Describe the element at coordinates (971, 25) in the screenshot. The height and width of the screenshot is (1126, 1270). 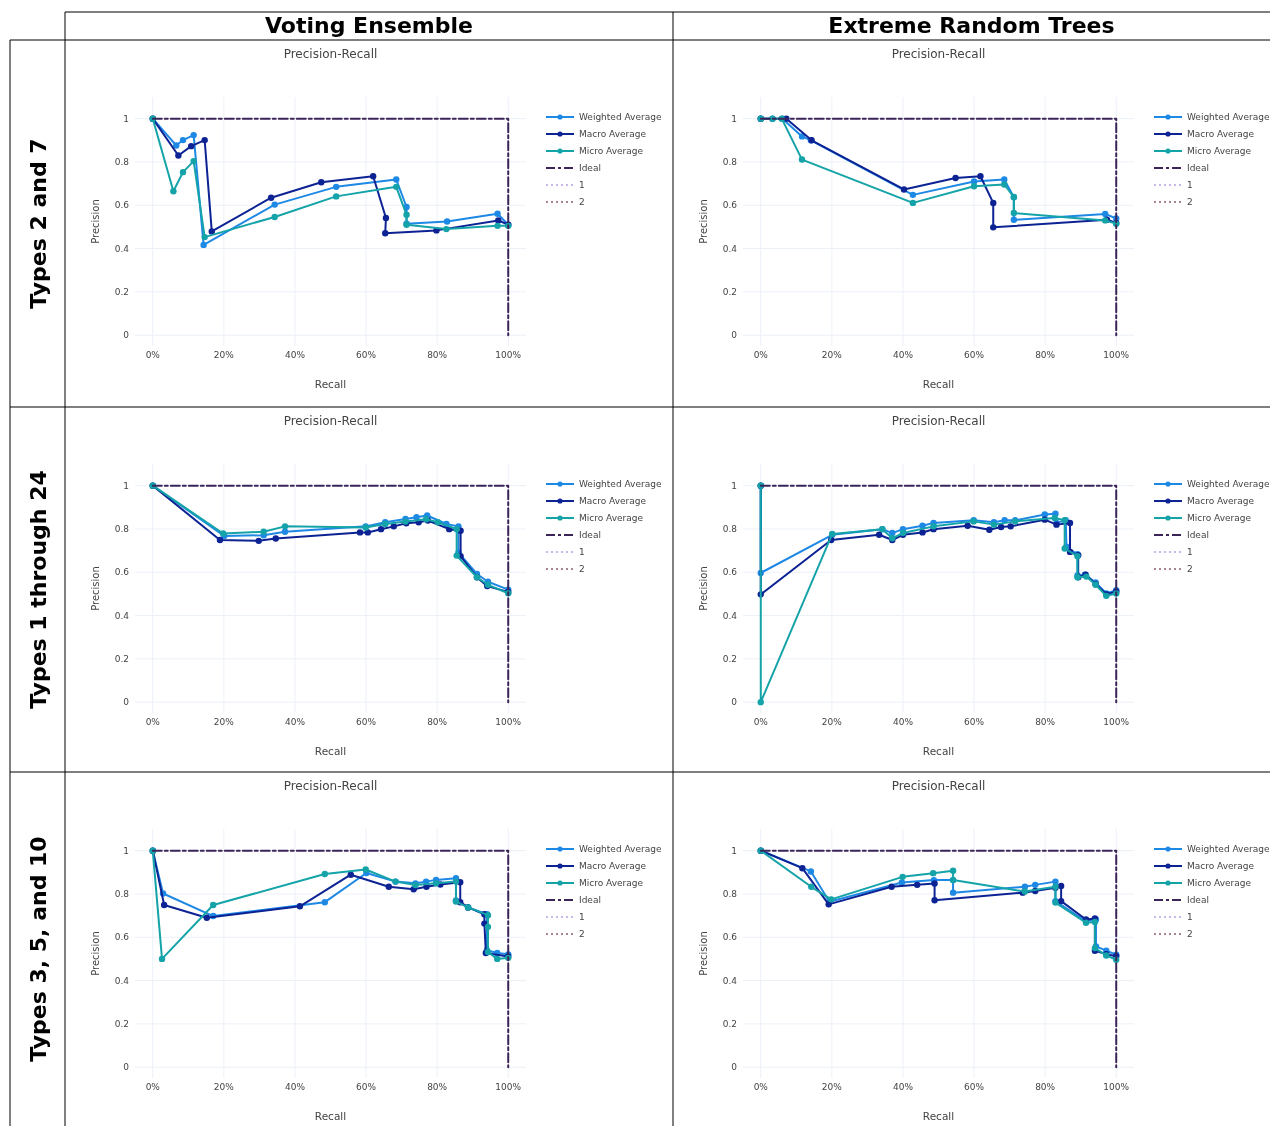
I see `text: Extreme Random Trees` at that location.